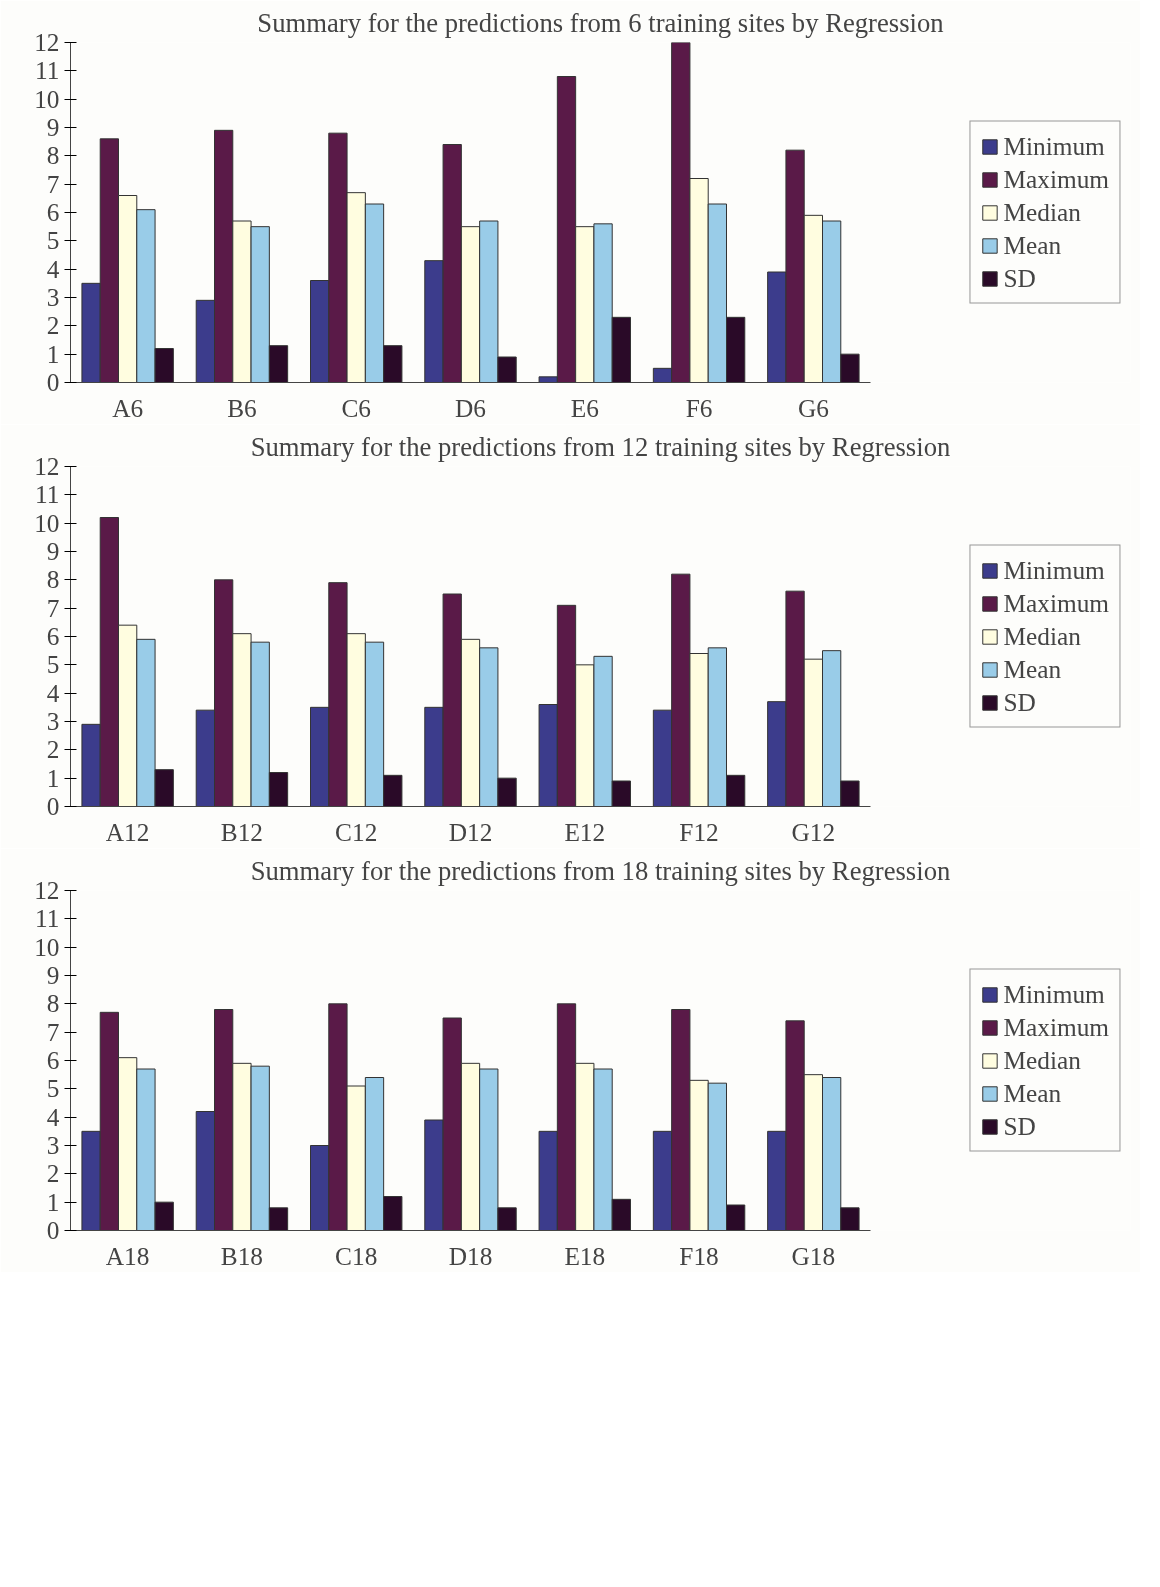  I want to click on x-tick-label: A12, so click(127, 831).